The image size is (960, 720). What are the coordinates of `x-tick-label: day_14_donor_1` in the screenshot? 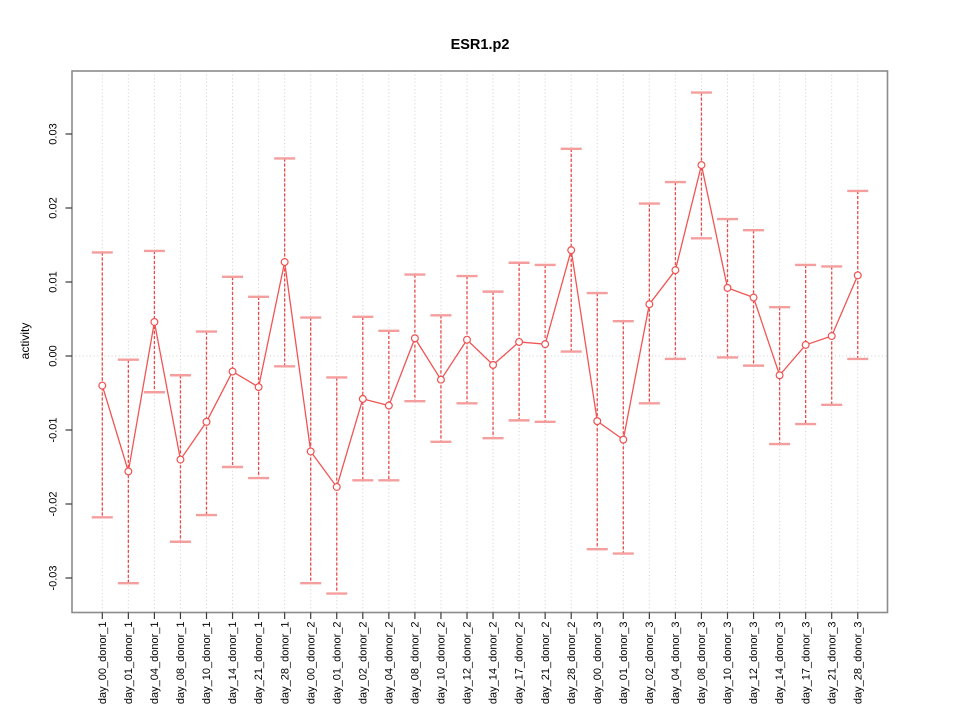 It's located at (233, 663).